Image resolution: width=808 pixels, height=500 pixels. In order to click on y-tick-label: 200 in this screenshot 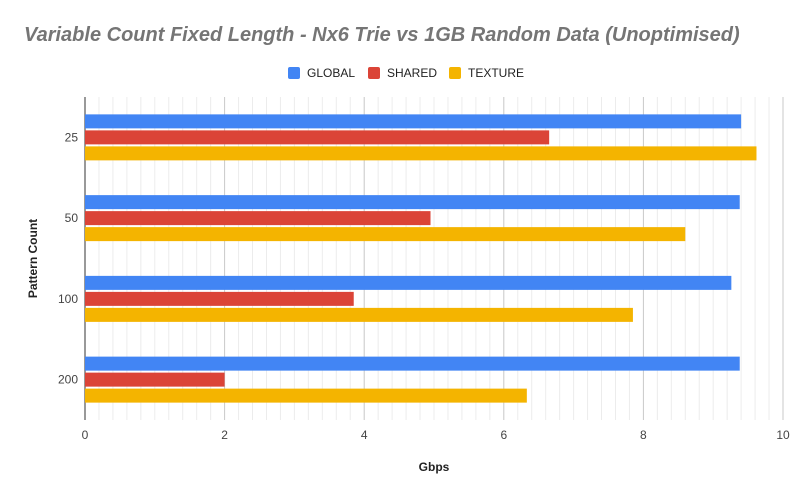, I will do `click(68, 380)`.